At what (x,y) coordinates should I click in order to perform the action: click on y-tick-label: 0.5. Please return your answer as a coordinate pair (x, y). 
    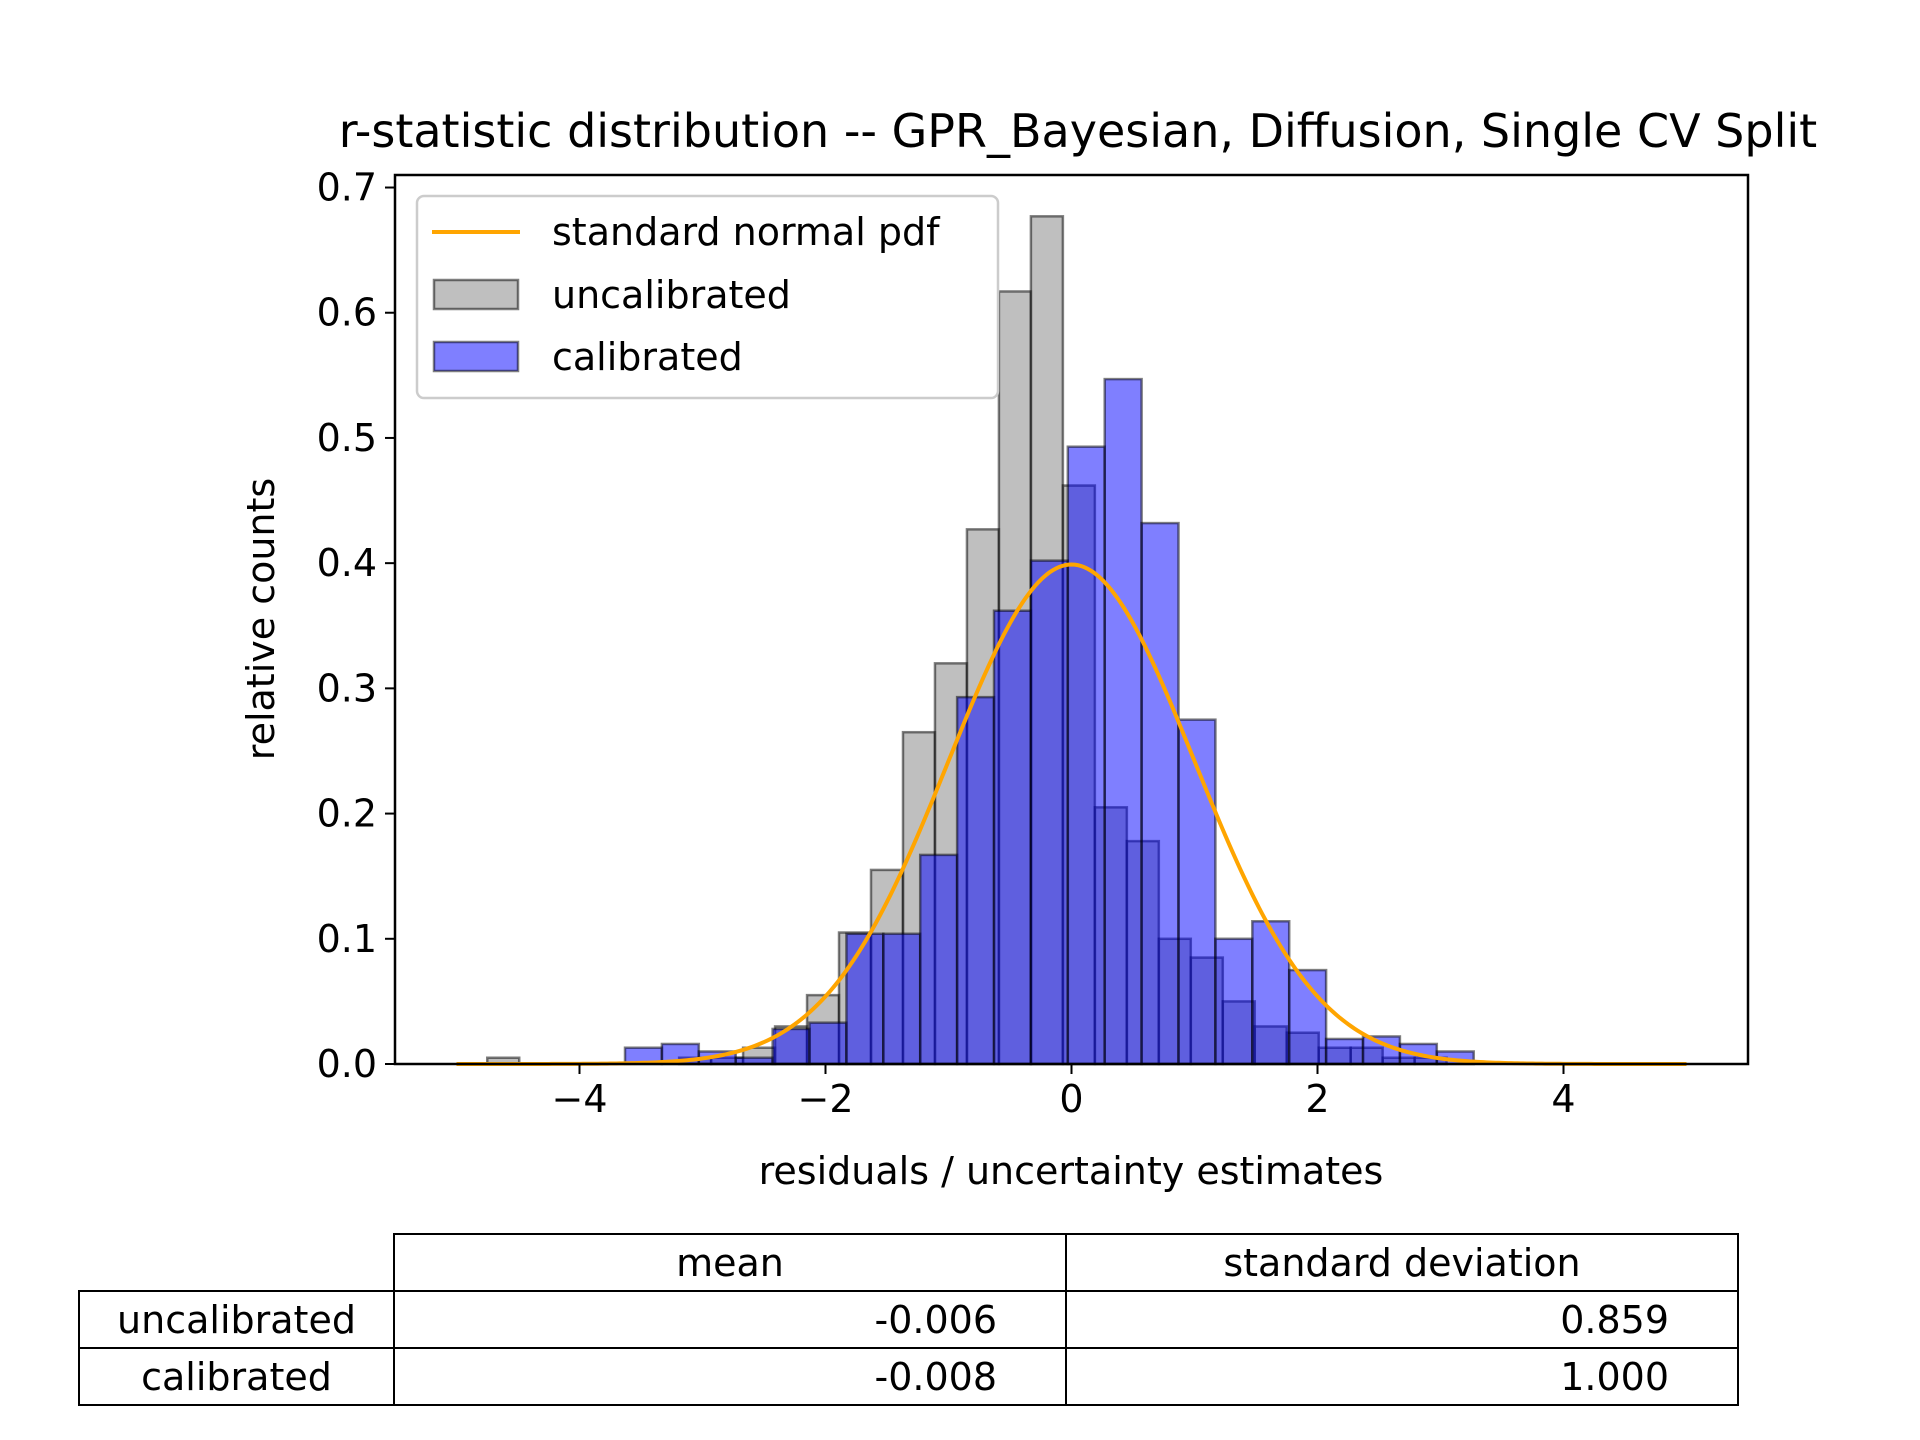
    Looking at the image, I should click on (347, 438).